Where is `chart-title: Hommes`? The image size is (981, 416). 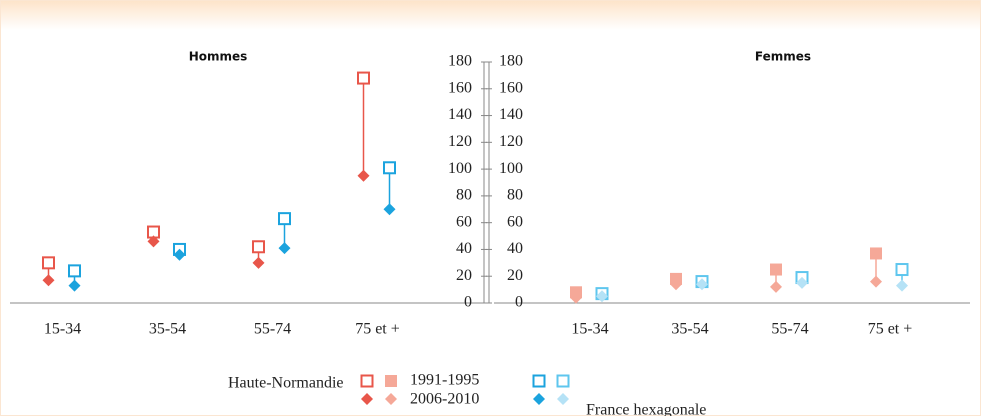 chart-title: Hommes is located at coordinates (218, 57).